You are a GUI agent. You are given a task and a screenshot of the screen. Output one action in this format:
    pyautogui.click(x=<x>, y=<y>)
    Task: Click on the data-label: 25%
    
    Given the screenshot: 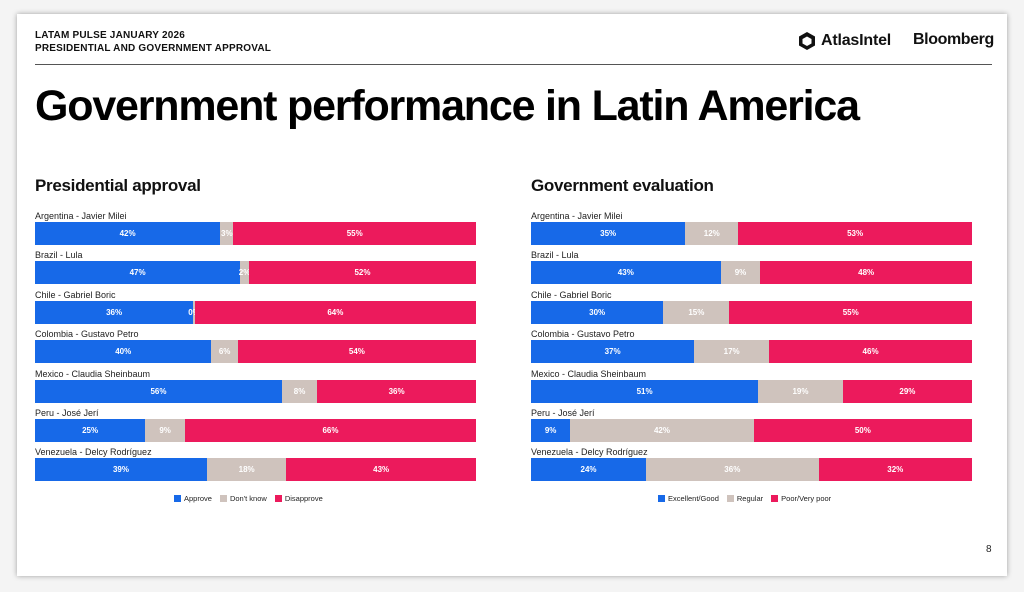 What is the action you would take?
    pyautogui.click(x=90, y=430)
    